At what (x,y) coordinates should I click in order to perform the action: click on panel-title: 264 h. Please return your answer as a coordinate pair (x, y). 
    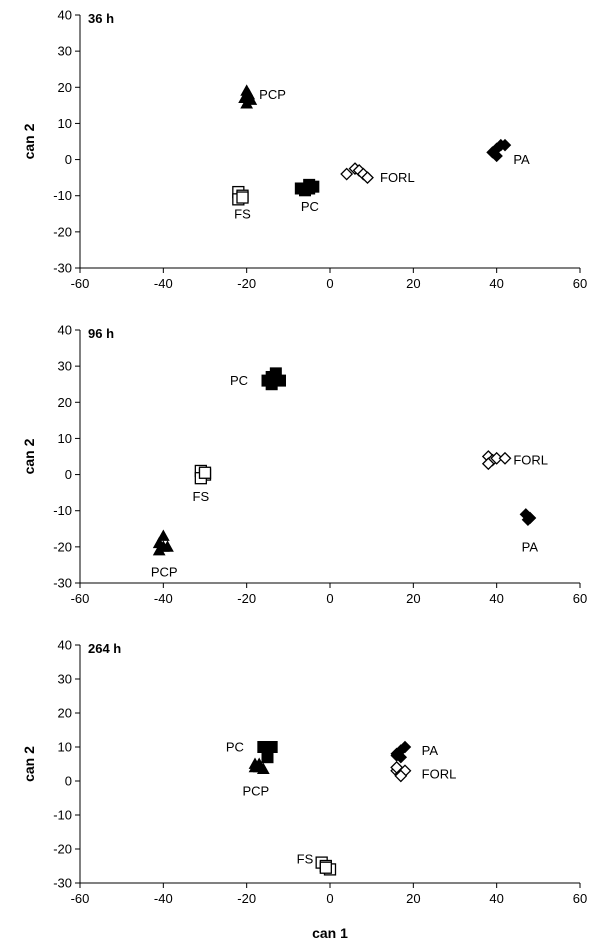
    Looking at the image, I should click on (104, 648).